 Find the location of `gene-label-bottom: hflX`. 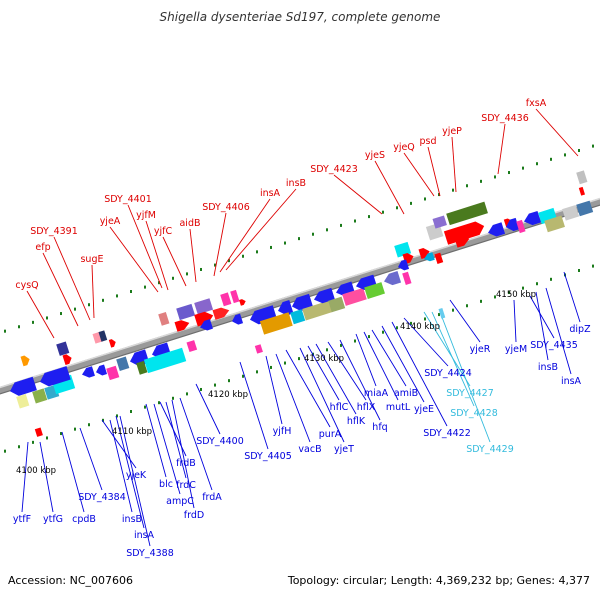

gene-label-bottom: hflX is located at coordinates (366, 407).